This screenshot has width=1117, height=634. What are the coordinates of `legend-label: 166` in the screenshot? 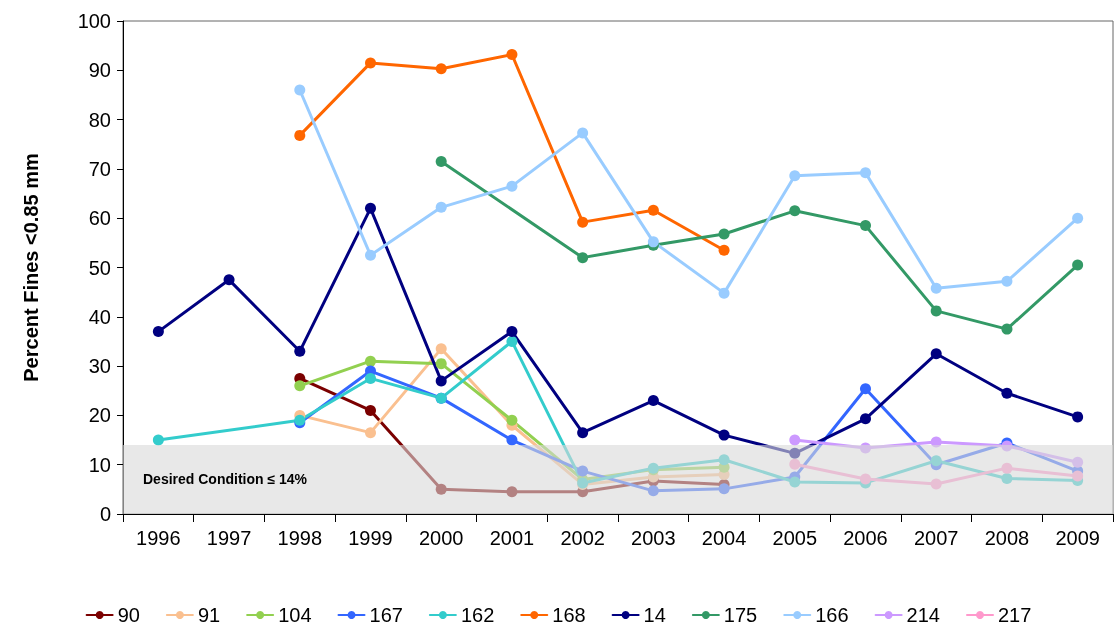 It's located at (832, 615).